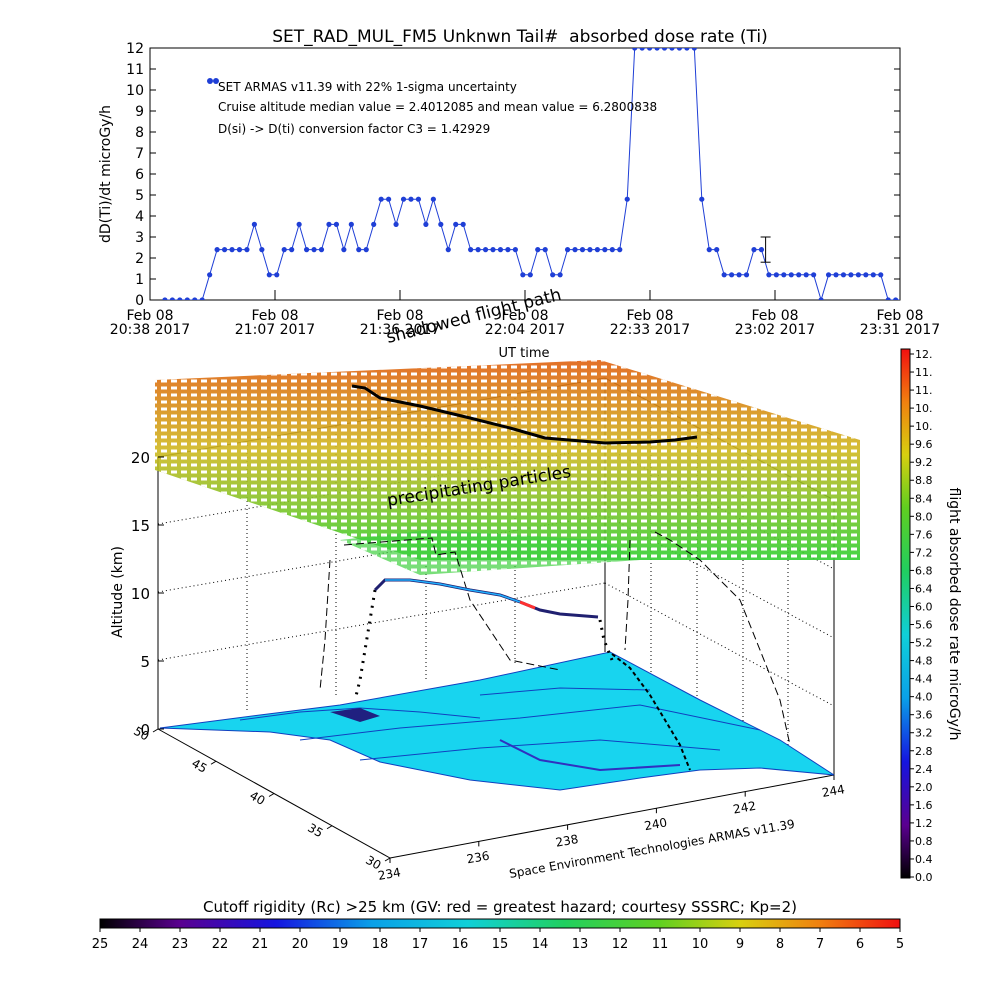 Image resolution: width=1000 pixels, height=1000 pixels. I want to click on bottom-colorbar-tick-label: 7, so click(820, 944).